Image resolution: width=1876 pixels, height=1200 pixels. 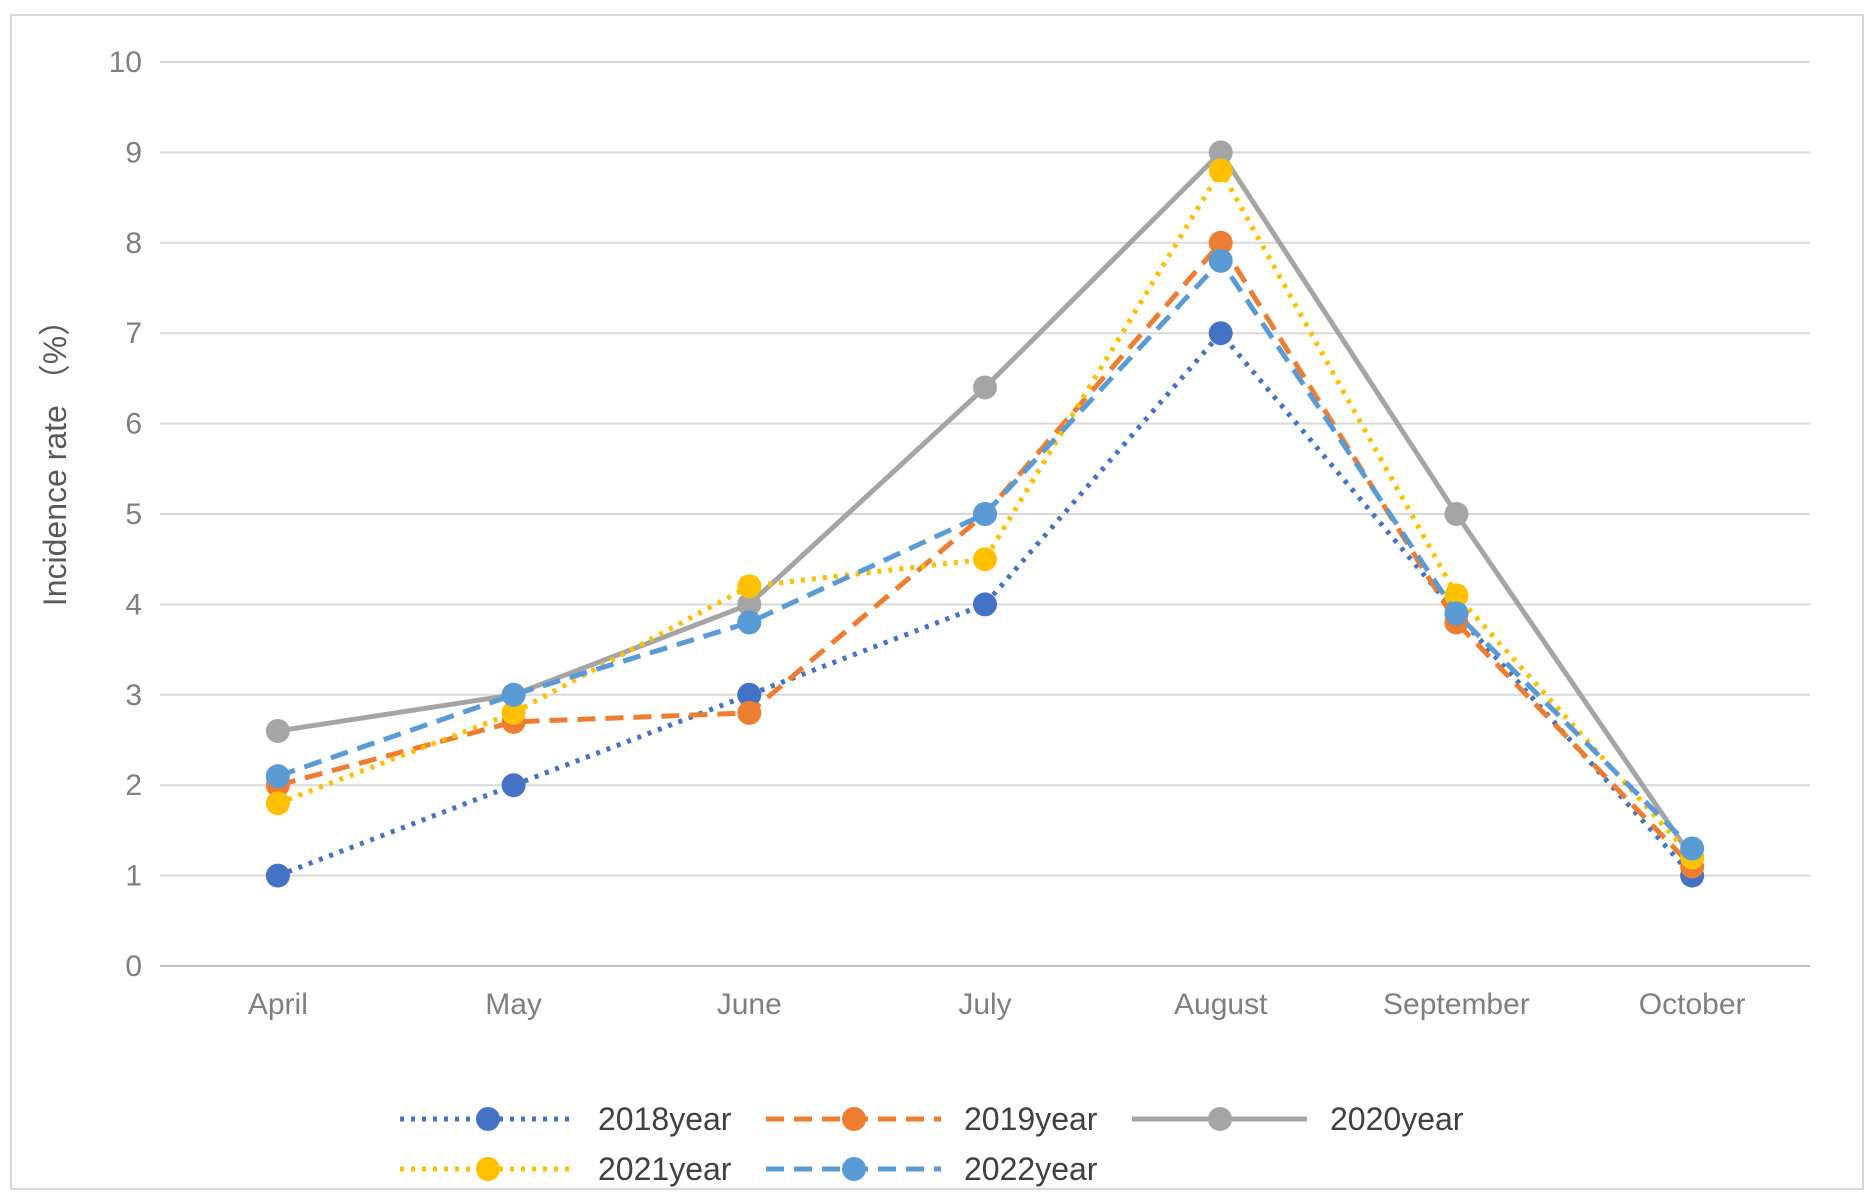 I want to click on y-tick-label: 3, so click(x=133, y=695).